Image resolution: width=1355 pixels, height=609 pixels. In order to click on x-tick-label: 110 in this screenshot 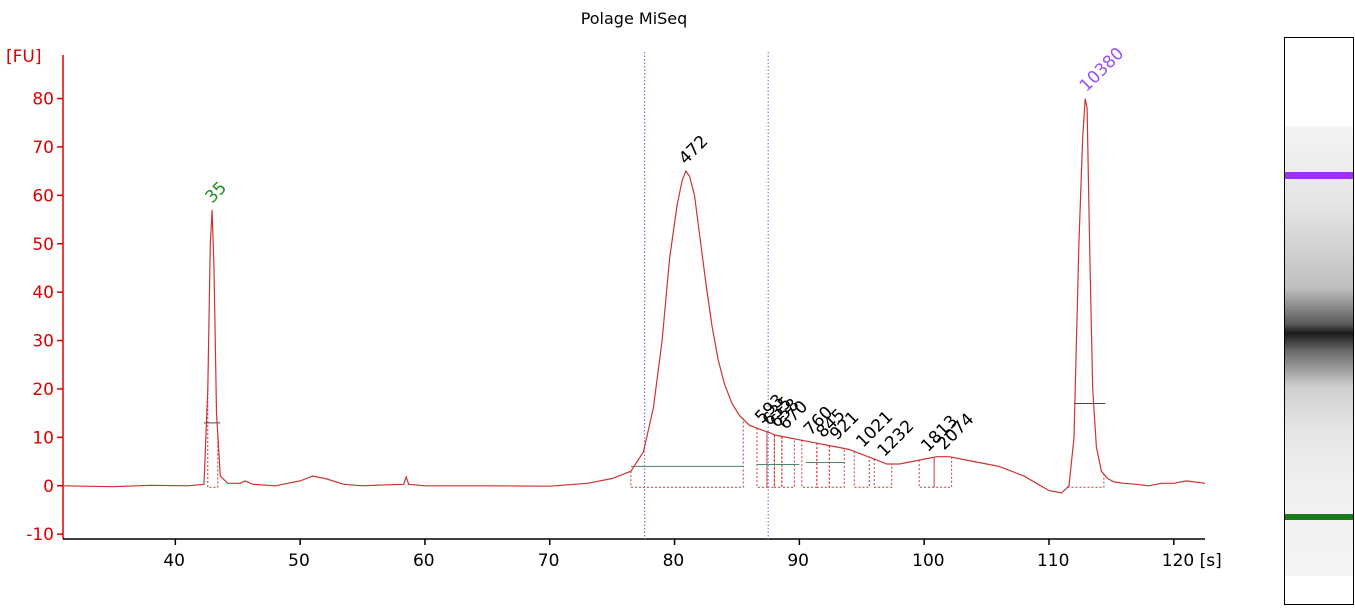, I will do `click(1053, 561)`.